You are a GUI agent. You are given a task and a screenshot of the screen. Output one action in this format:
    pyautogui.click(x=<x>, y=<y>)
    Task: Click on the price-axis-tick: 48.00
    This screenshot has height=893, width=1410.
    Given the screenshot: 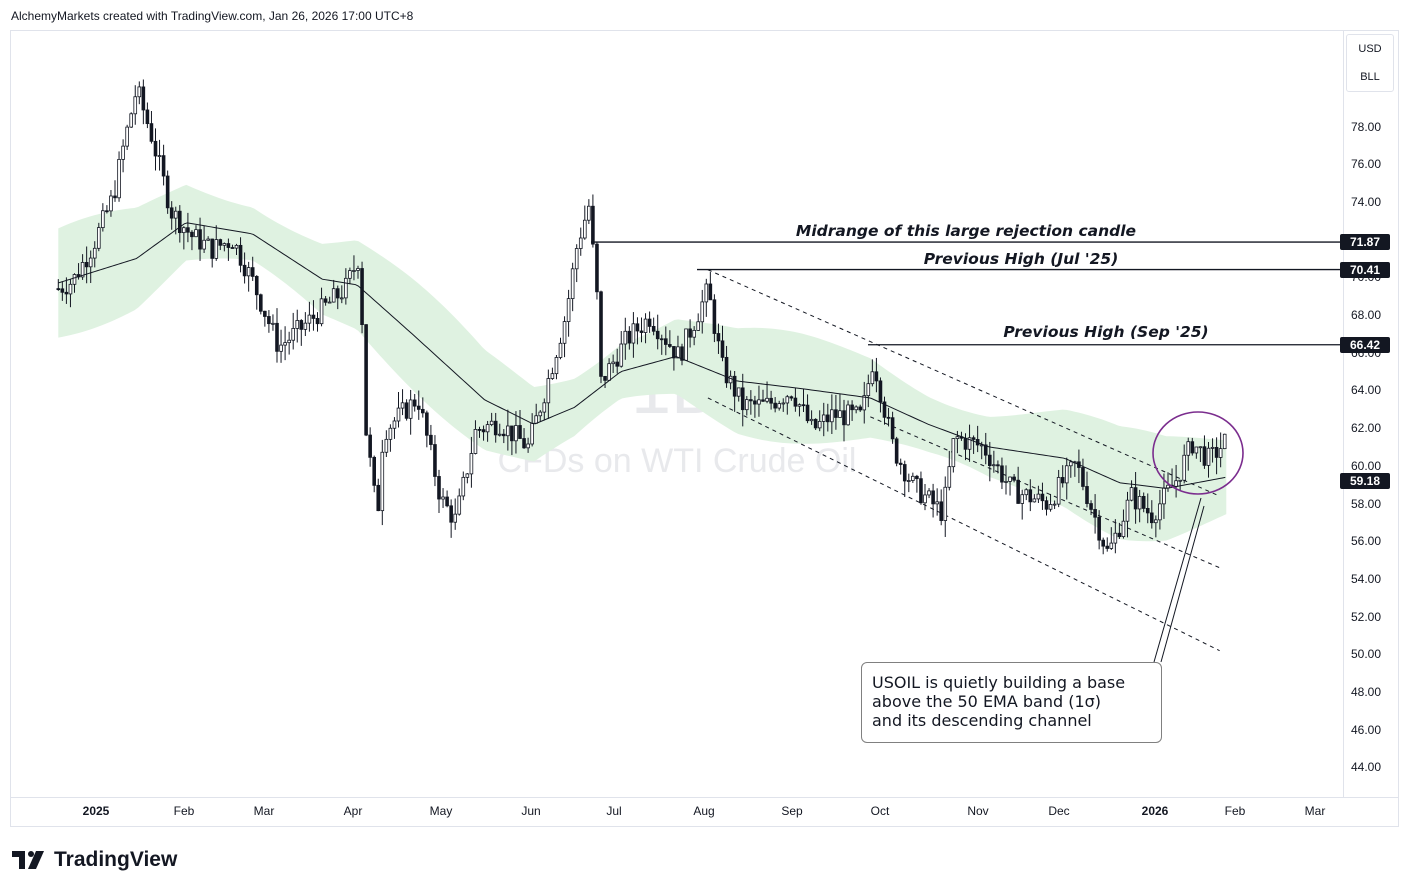 What is the action you would take?
    pyautogui.click(x=1366, y=692)
    